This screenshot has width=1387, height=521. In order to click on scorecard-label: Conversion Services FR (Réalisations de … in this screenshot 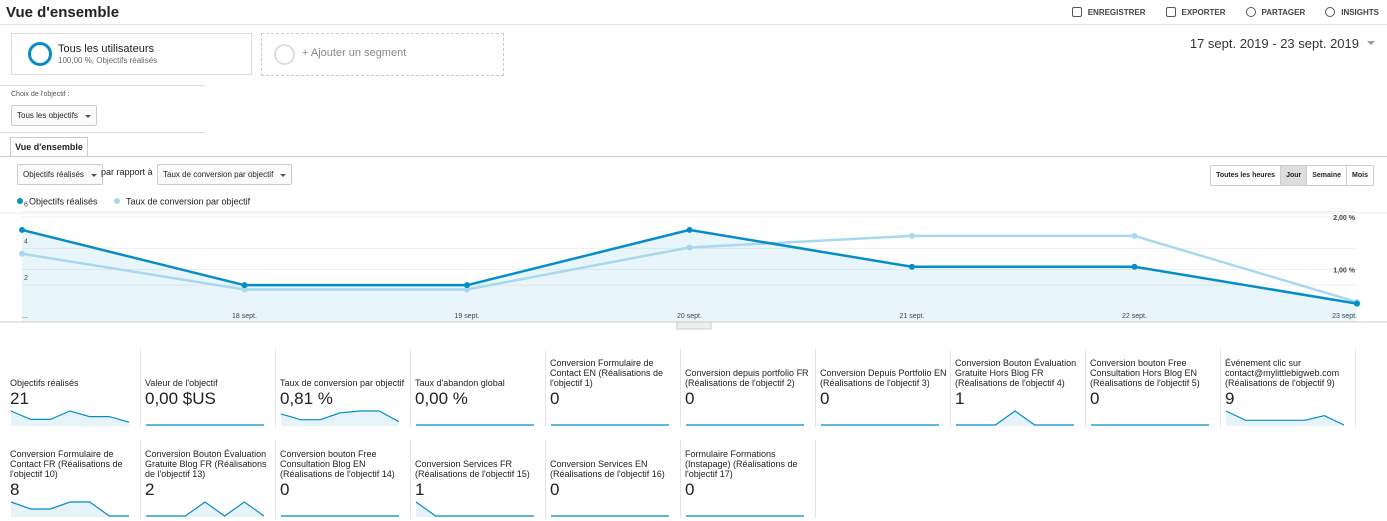, I will do `click(472, 469)`.